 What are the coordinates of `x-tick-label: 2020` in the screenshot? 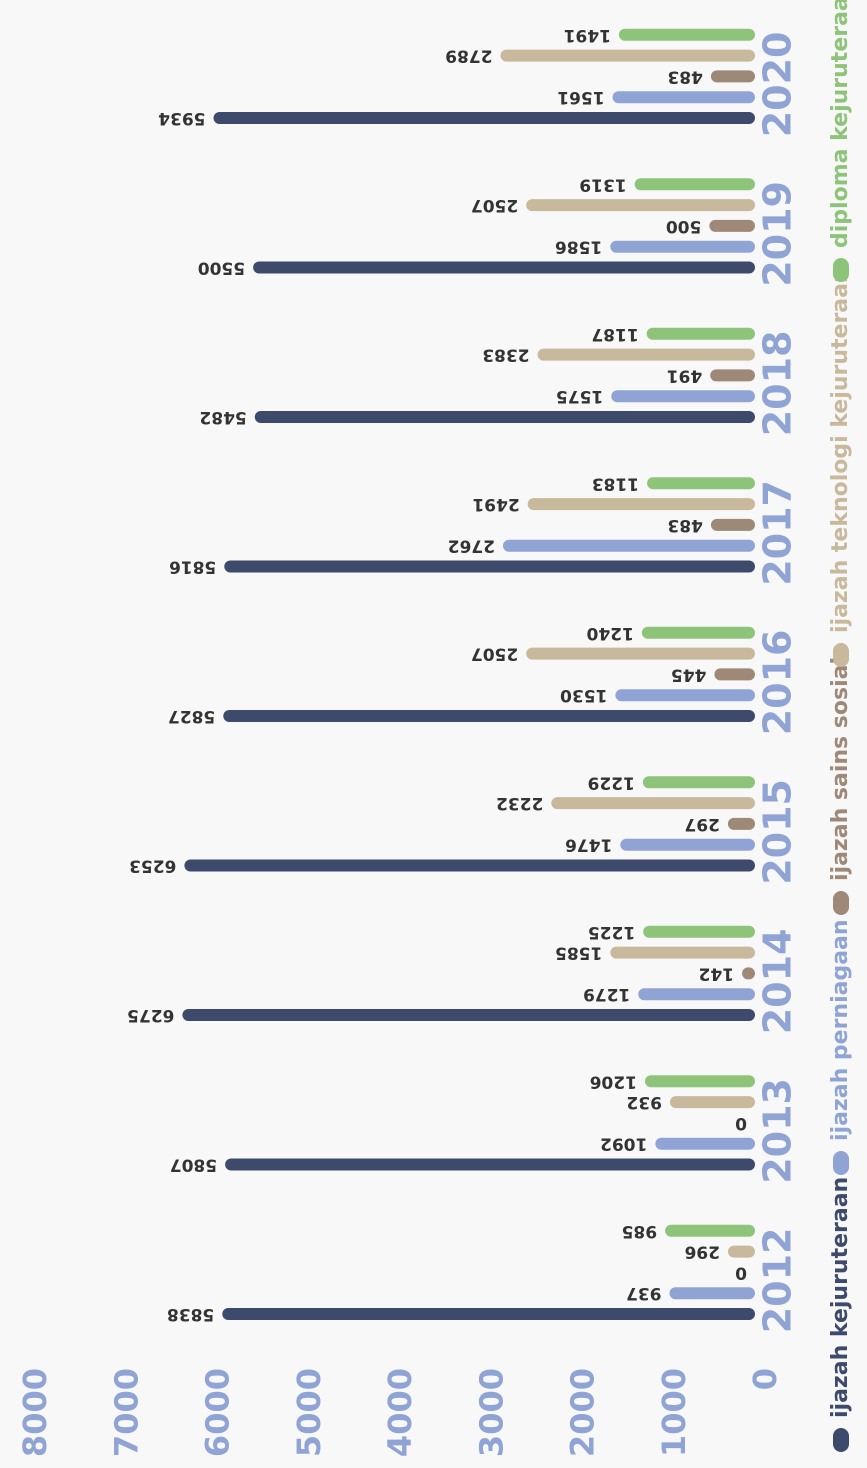 It's located at (778, 85).